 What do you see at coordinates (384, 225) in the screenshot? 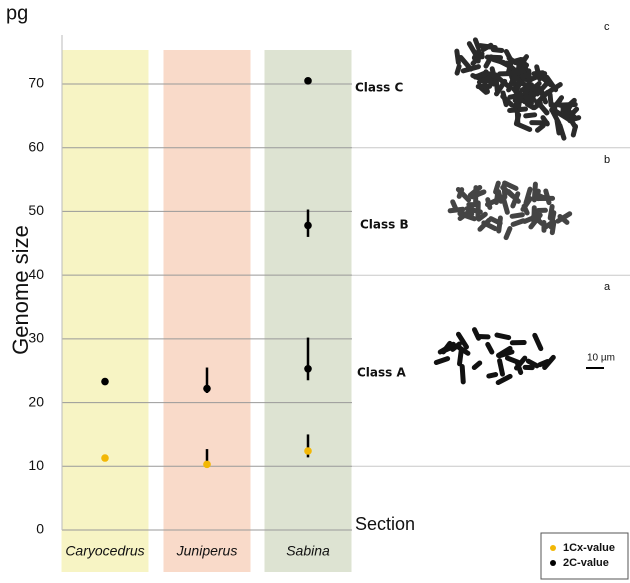
I see `class-label: Class B` at bounding box center [384, 225].